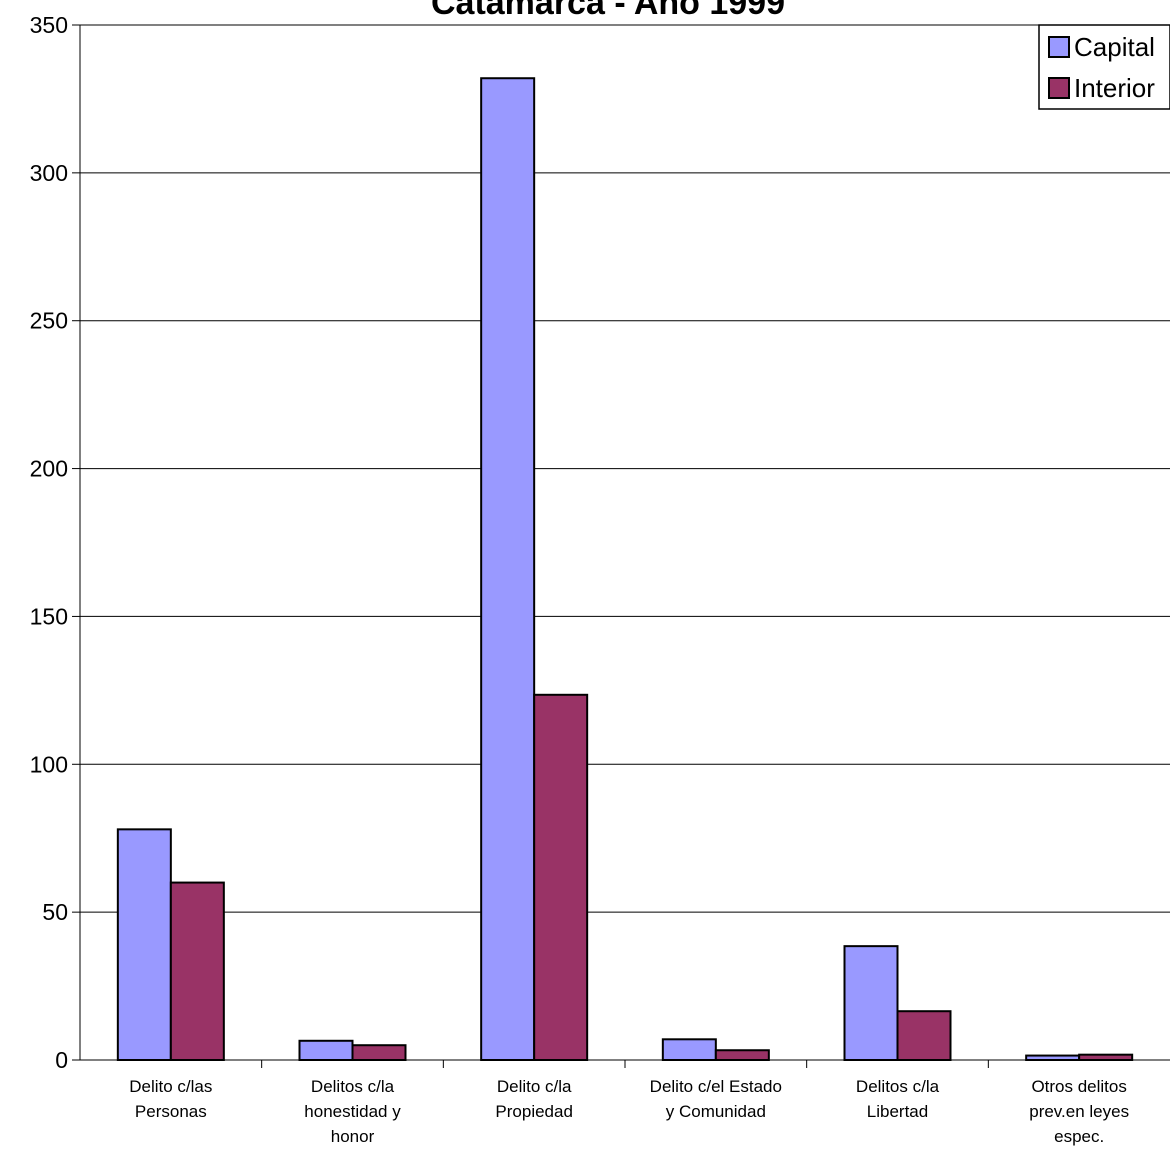 The width and height of the screenshot is (1170, 1157). I want to click on legend-label-interior: Interior, so click(1114, 88).